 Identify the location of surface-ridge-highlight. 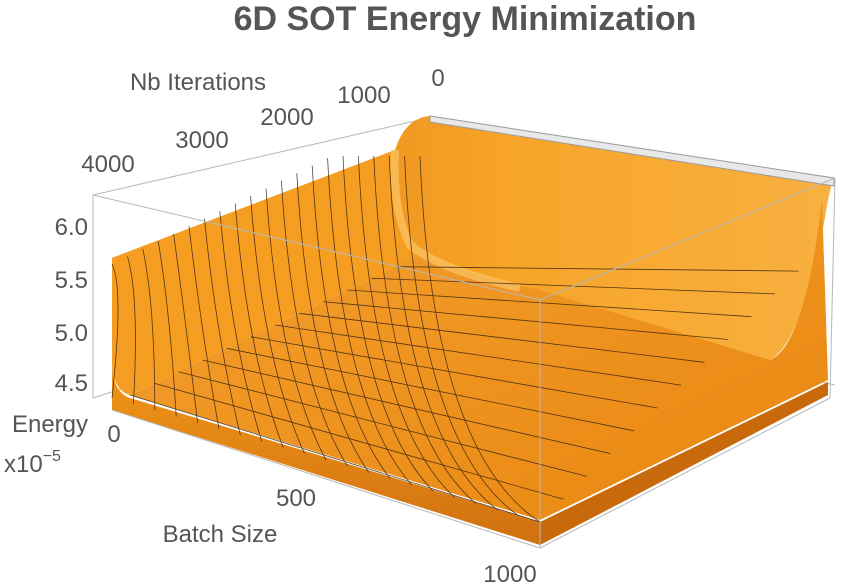
(455, 220).